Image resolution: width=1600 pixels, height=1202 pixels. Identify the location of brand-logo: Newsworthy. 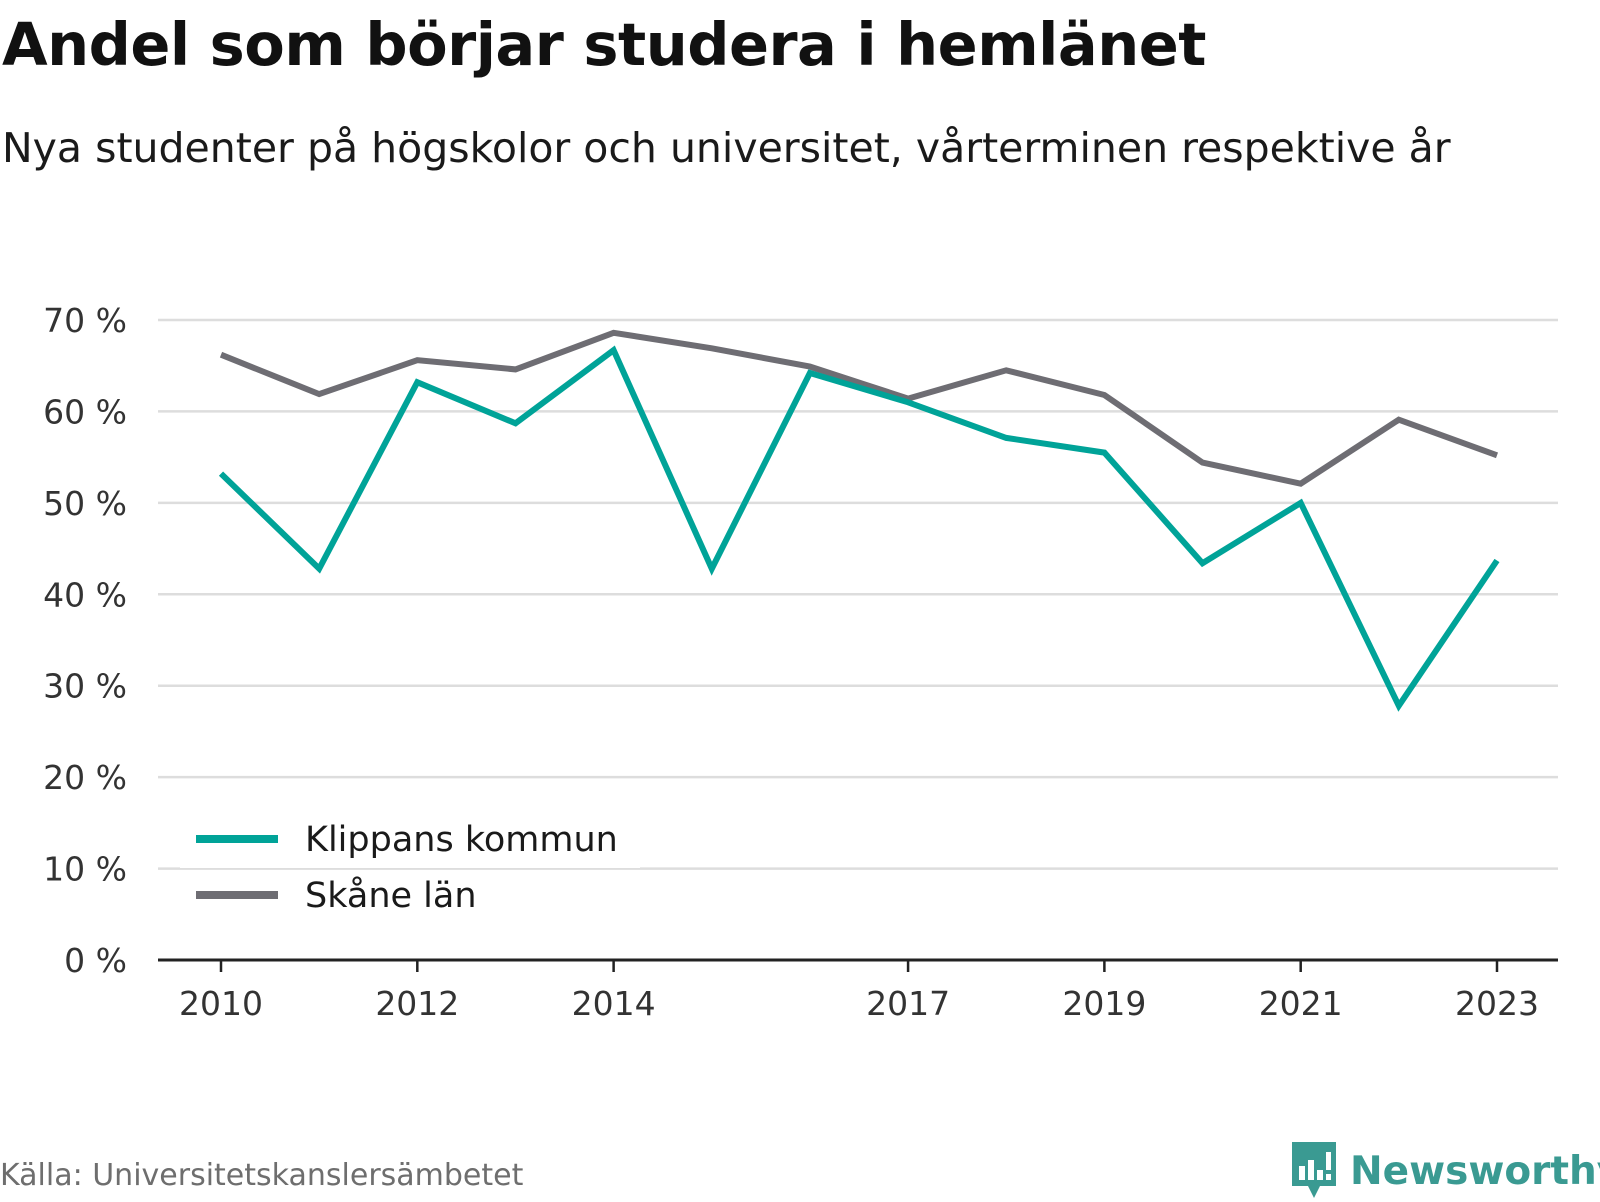
(1445, 1171).